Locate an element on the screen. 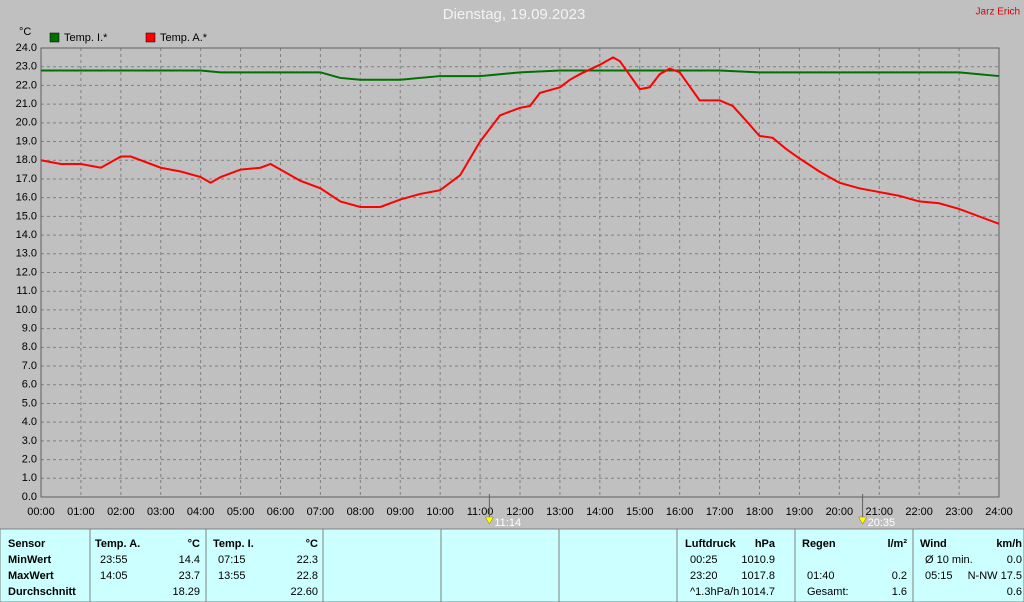 The width and height of the screenshot is (1024, 602). line-series is located at coordinates (520, 75).